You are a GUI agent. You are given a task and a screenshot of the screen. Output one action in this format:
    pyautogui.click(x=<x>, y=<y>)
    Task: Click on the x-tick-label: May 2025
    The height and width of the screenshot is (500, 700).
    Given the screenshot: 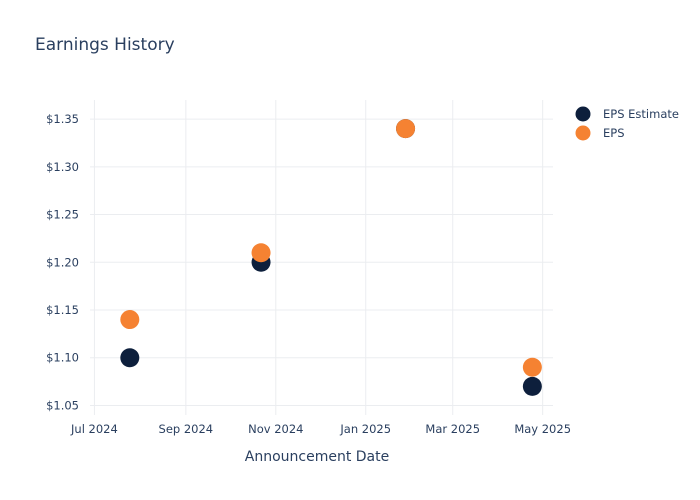 What is the action you would take?
    pyautogui.click(x=542, y=429)
    